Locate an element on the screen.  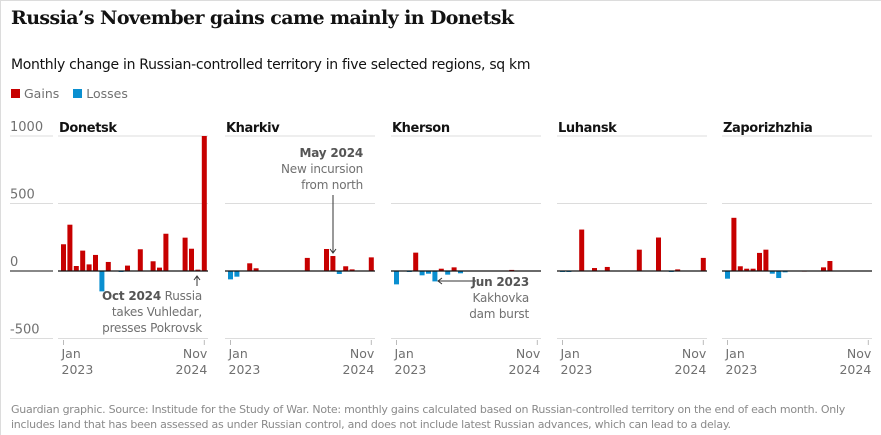
x-tick-label-month-kherson: Jan is located at coordinates (404, 353).